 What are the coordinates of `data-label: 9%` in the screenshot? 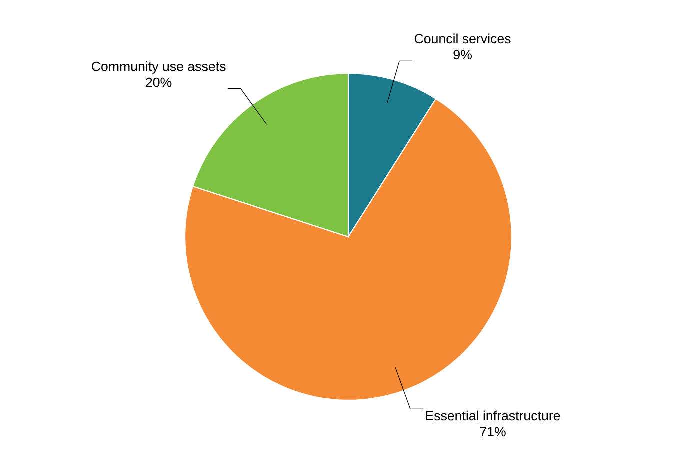 It's located at (463, 55).